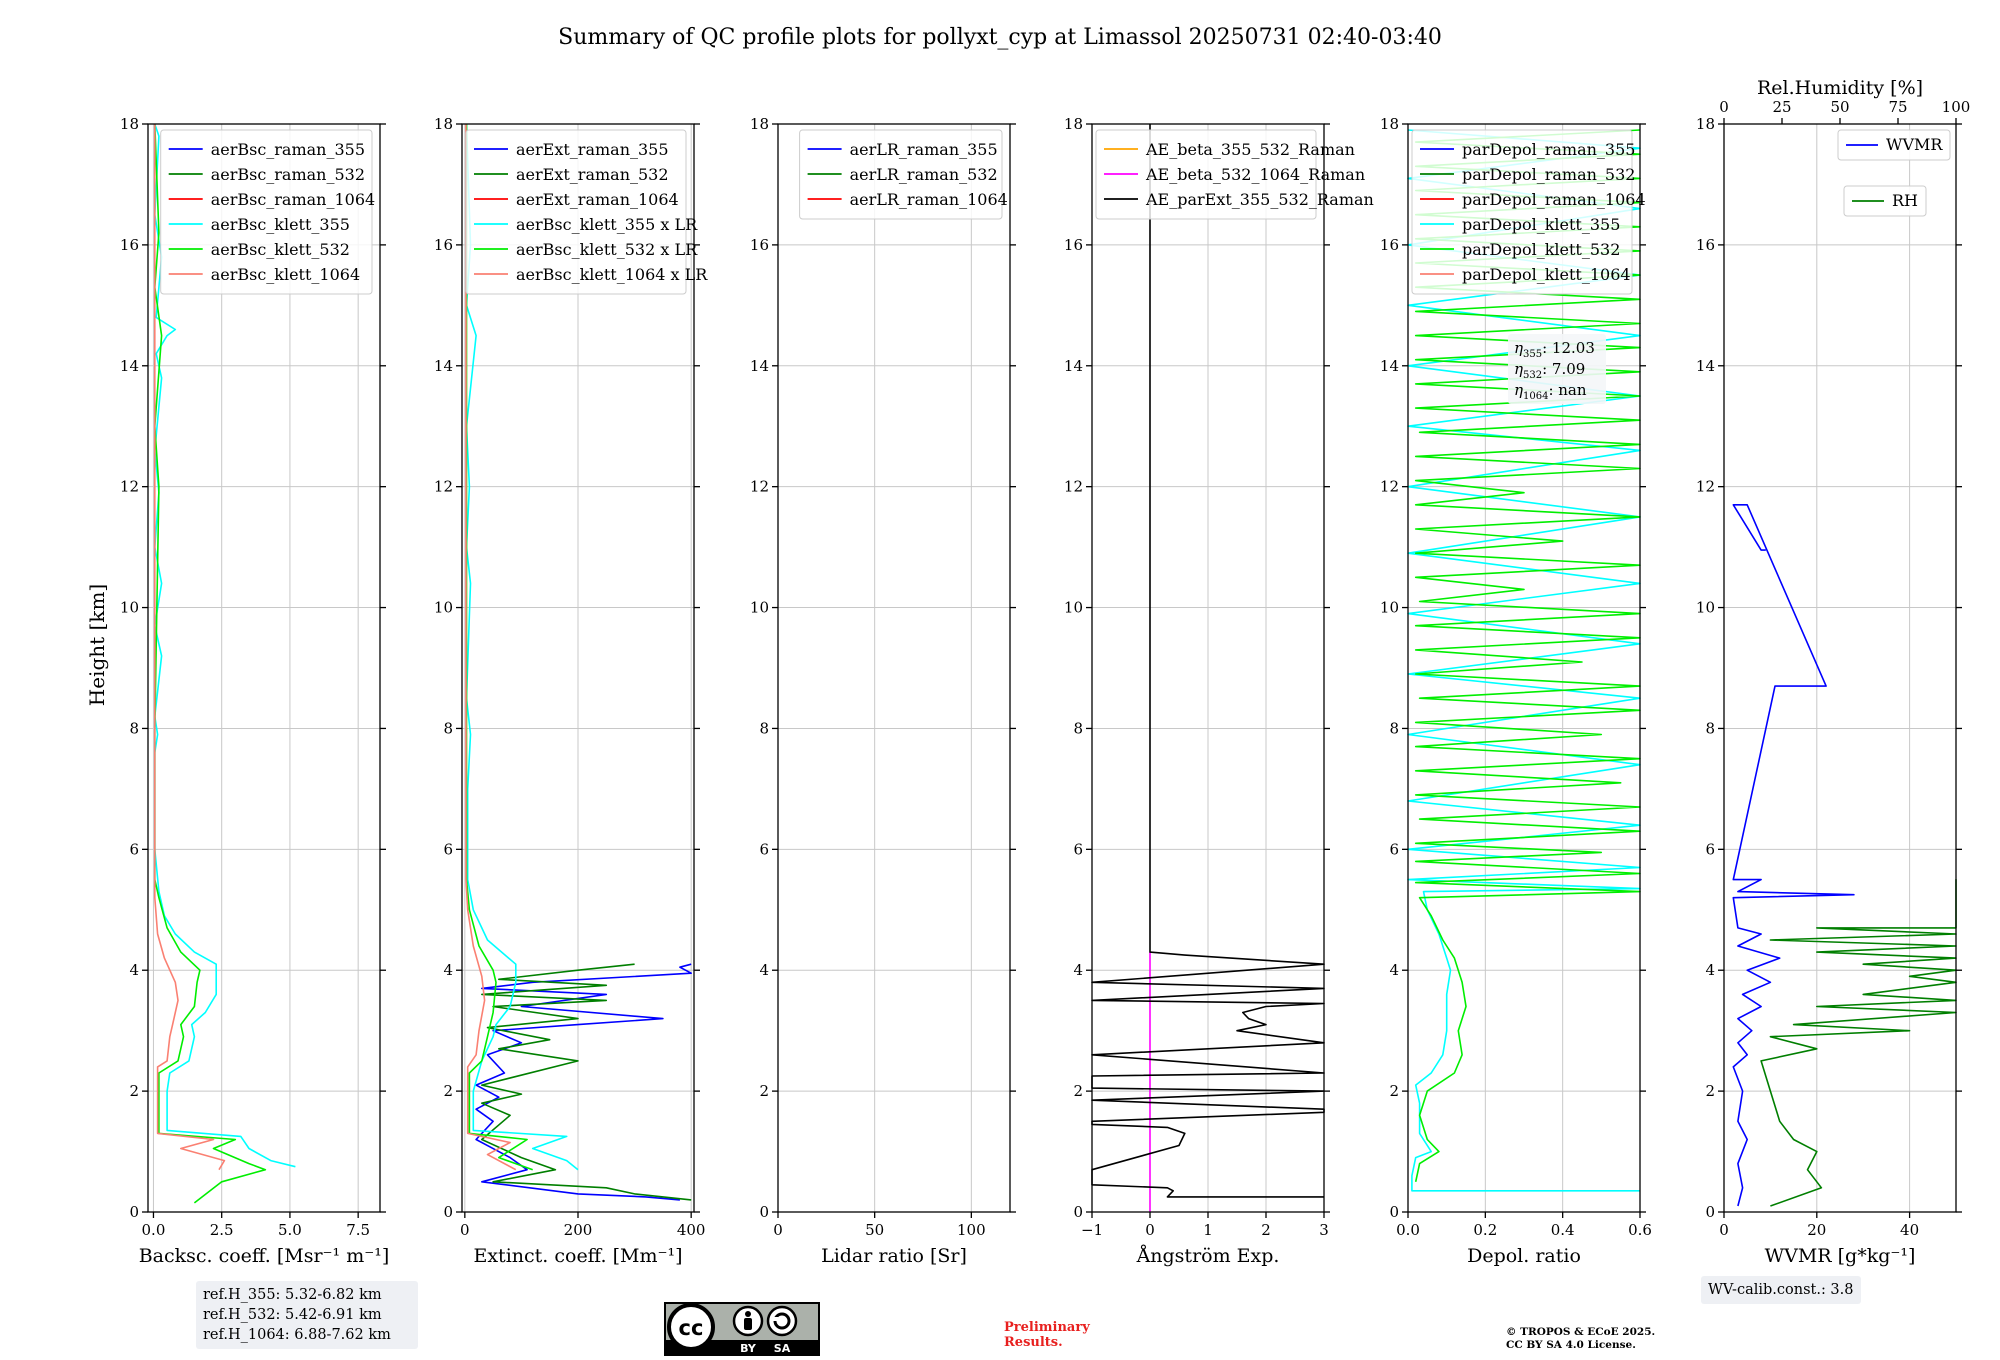 This screenshot has width=2000, height=1360. Describe the element at coordinates (1073, 487) in the screenshot. I see `y-tick-label: 12` at that location.